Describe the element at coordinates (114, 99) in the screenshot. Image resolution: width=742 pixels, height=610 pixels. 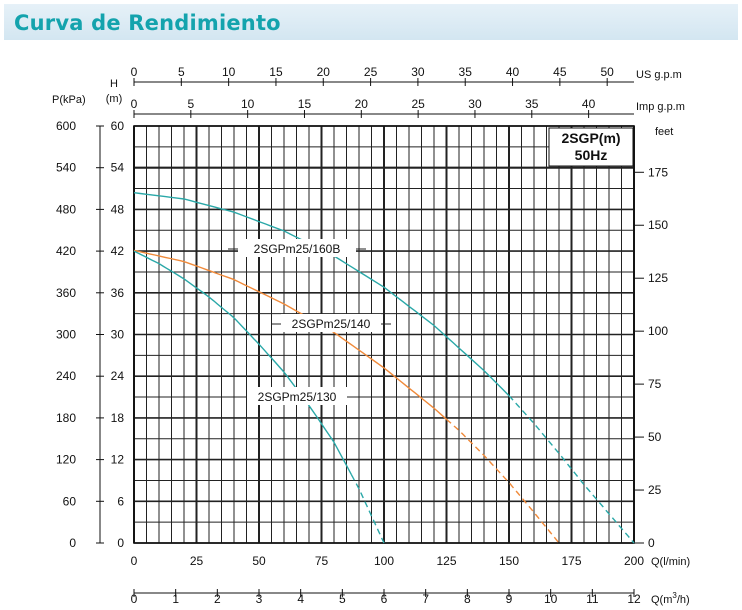
I see `y-axis-unit-m: (m)` at that location.